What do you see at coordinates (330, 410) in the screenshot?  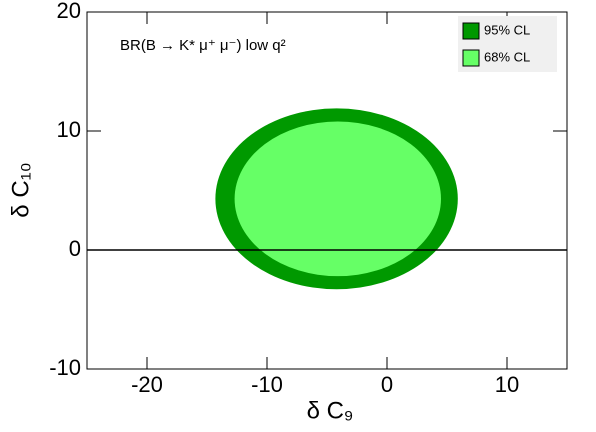 I see `x-axis-label: δ C₉` at bounding box center [330, 410].